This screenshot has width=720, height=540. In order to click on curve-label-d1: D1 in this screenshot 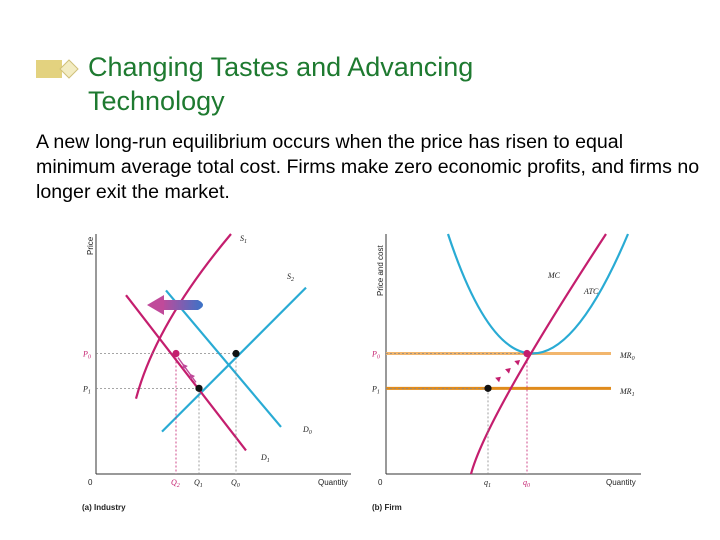, I will do `click(265, 458)`.